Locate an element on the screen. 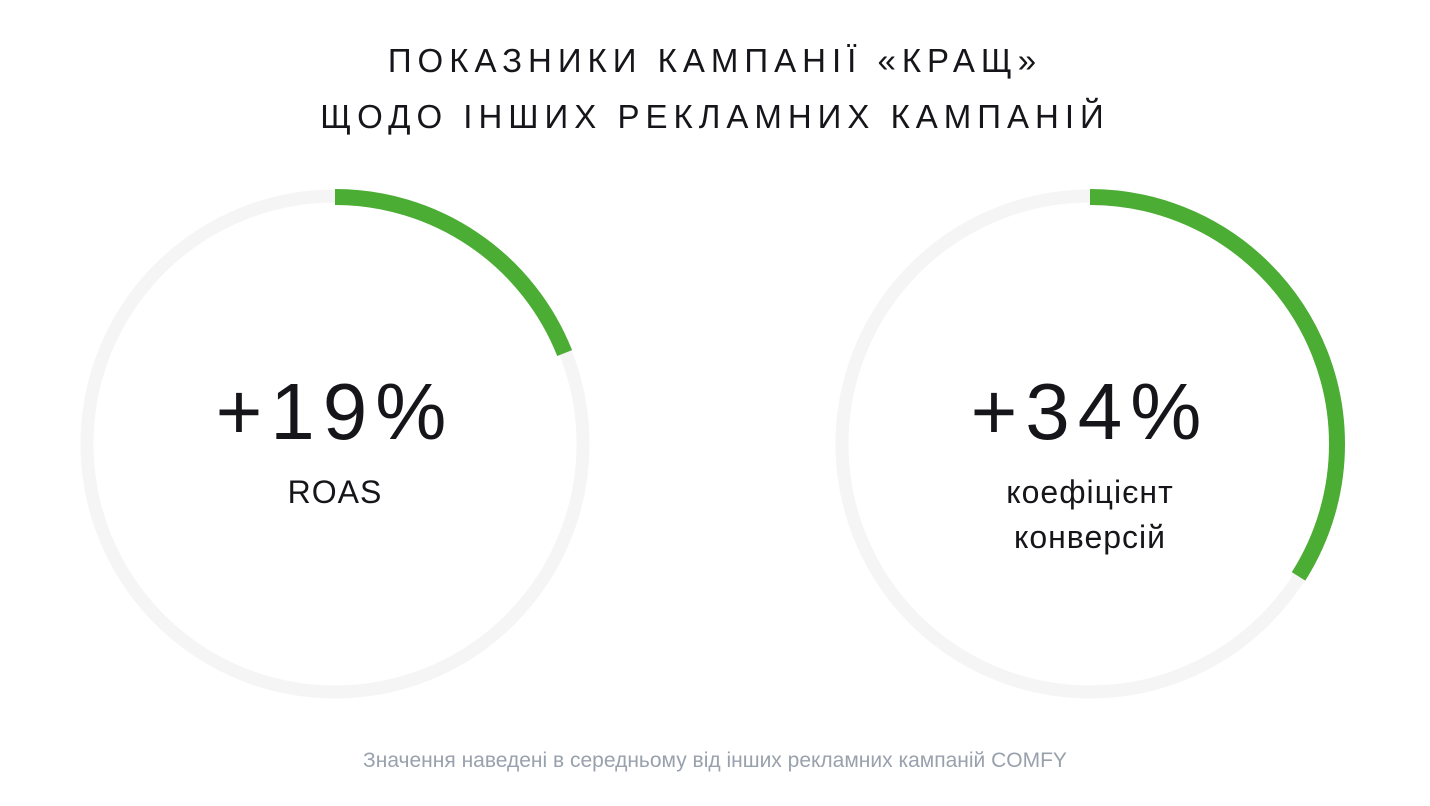 This screenshot has width=1430, height=806. gauge-roas-value: +19% is located at coordinates (335, 411).